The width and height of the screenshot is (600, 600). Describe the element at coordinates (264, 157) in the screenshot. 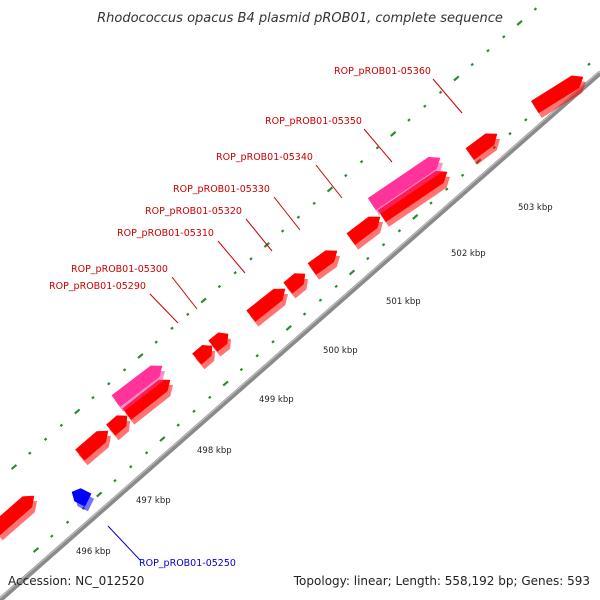

I see `gene-label: ROP_pROB01-05340` at that location.